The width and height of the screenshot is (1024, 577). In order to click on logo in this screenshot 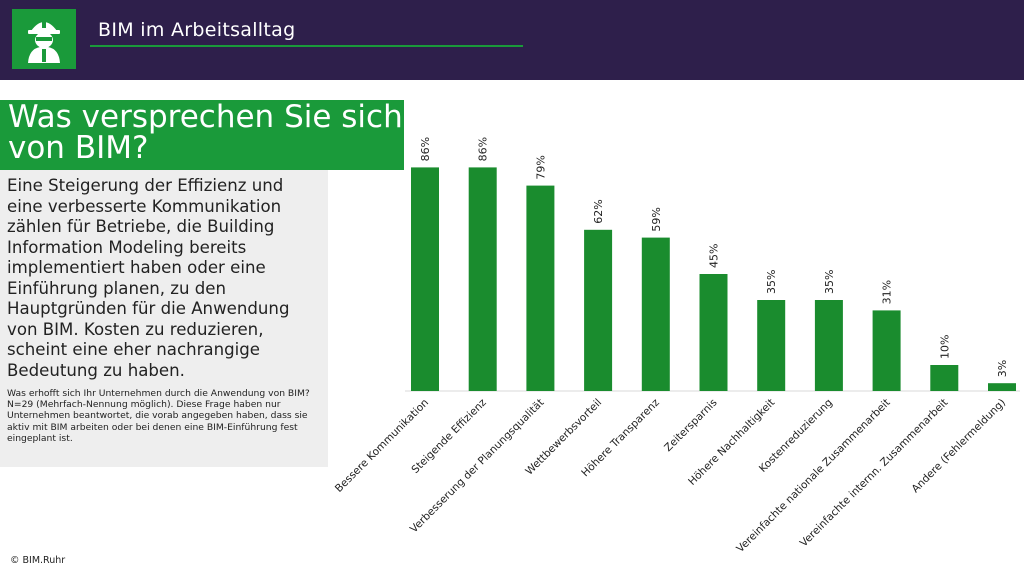, I will do `click(44, 39)`.